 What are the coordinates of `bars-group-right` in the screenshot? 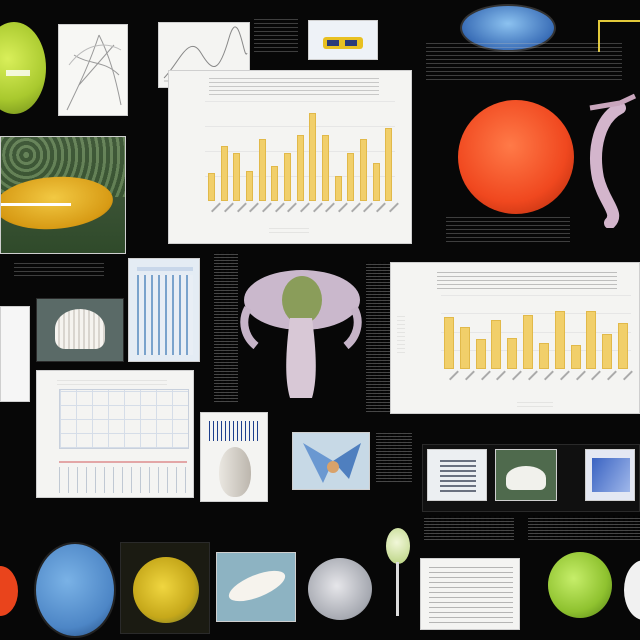 It's located at (536, 332).